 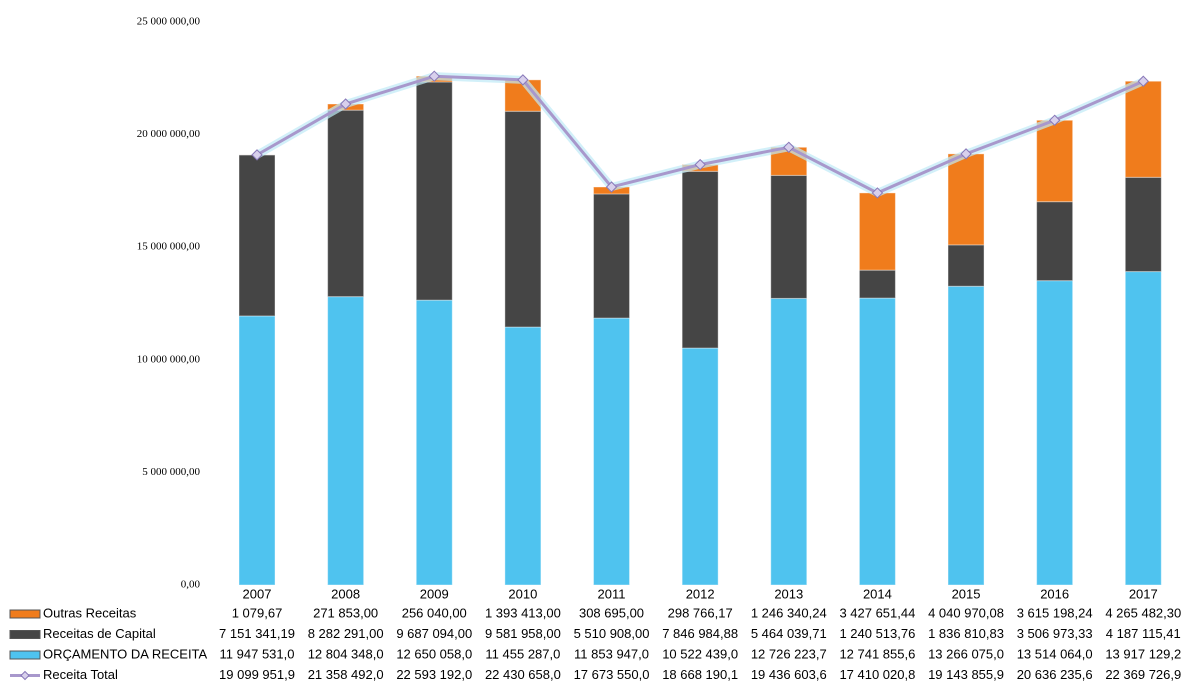 What do you see at coordinates (191, 585) in the screenshot?
I see `y-tick-label: 0,00` at bounding box center [191, 585].